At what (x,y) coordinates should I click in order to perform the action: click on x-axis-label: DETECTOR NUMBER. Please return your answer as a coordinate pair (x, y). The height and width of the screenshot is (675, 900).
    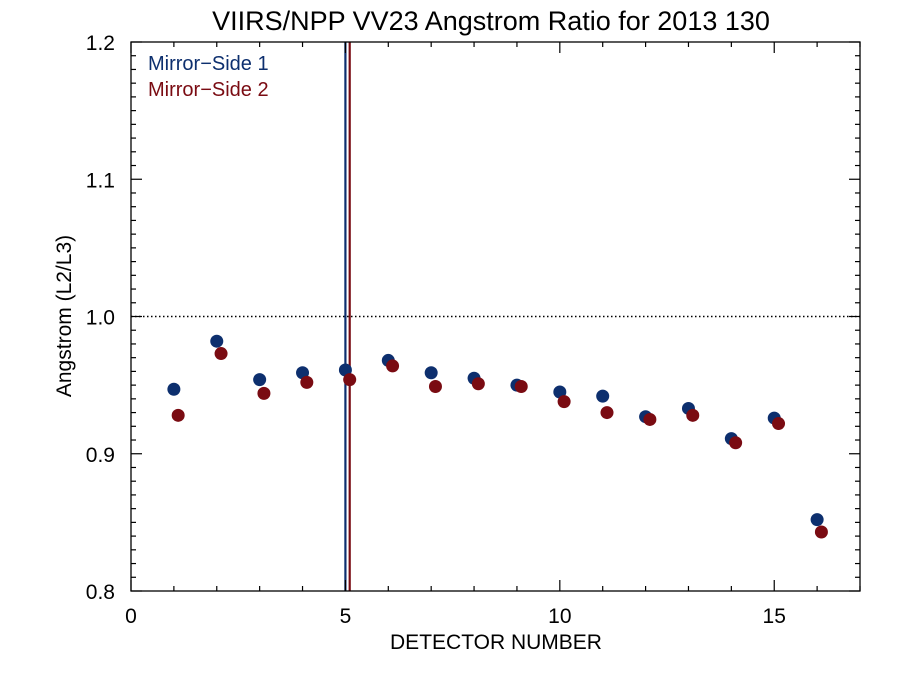
    Looking at the image, I should click on (496, 642).